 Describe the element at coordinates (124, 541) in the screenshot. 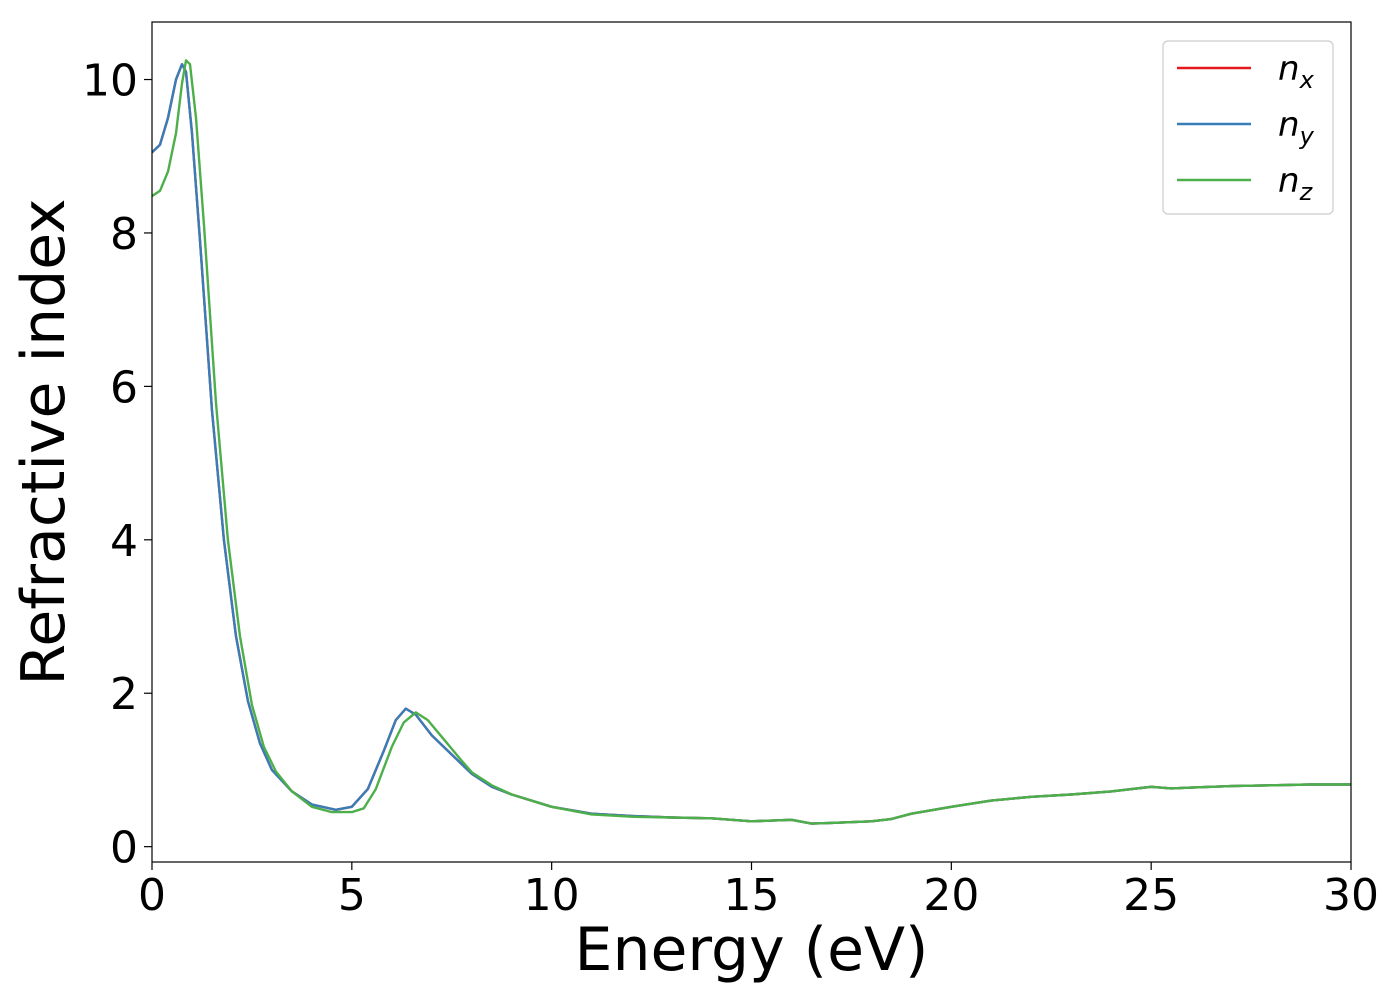

I see `y-tick-label: 4` at that location.